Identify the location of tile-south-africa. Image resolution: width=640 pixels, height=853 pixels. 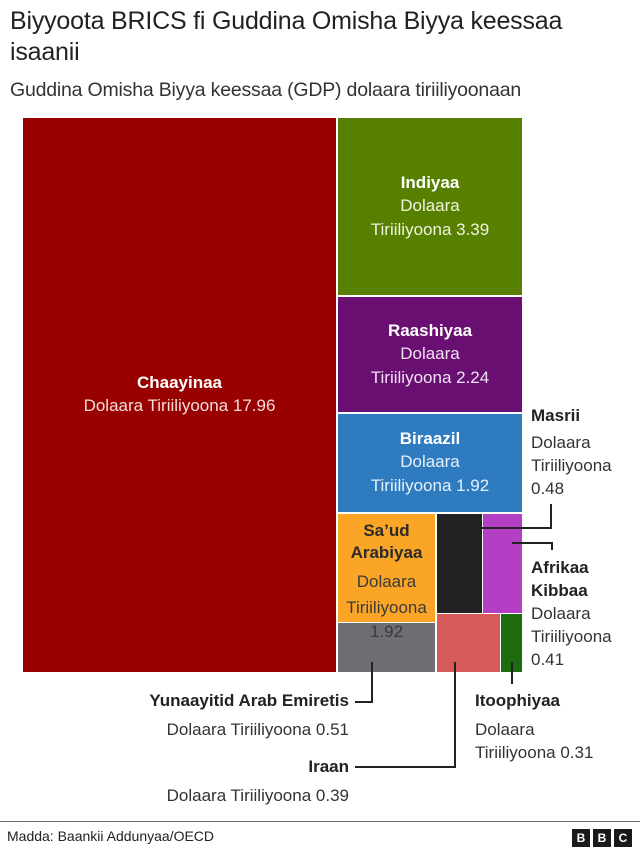
(502, 563).